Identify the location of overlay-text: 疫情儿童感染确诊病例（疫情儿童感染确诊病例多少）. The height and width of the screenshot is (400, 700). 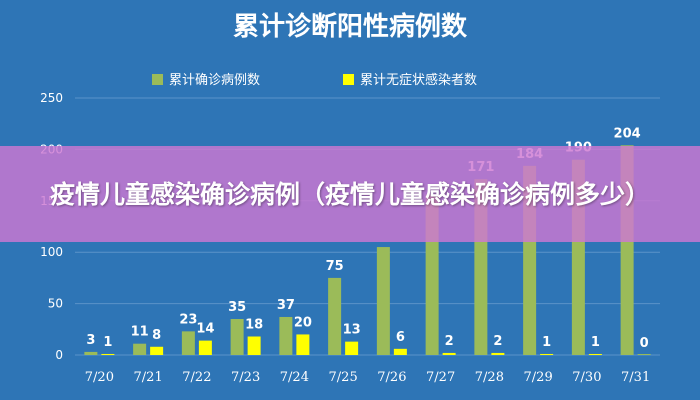
(350, 194).